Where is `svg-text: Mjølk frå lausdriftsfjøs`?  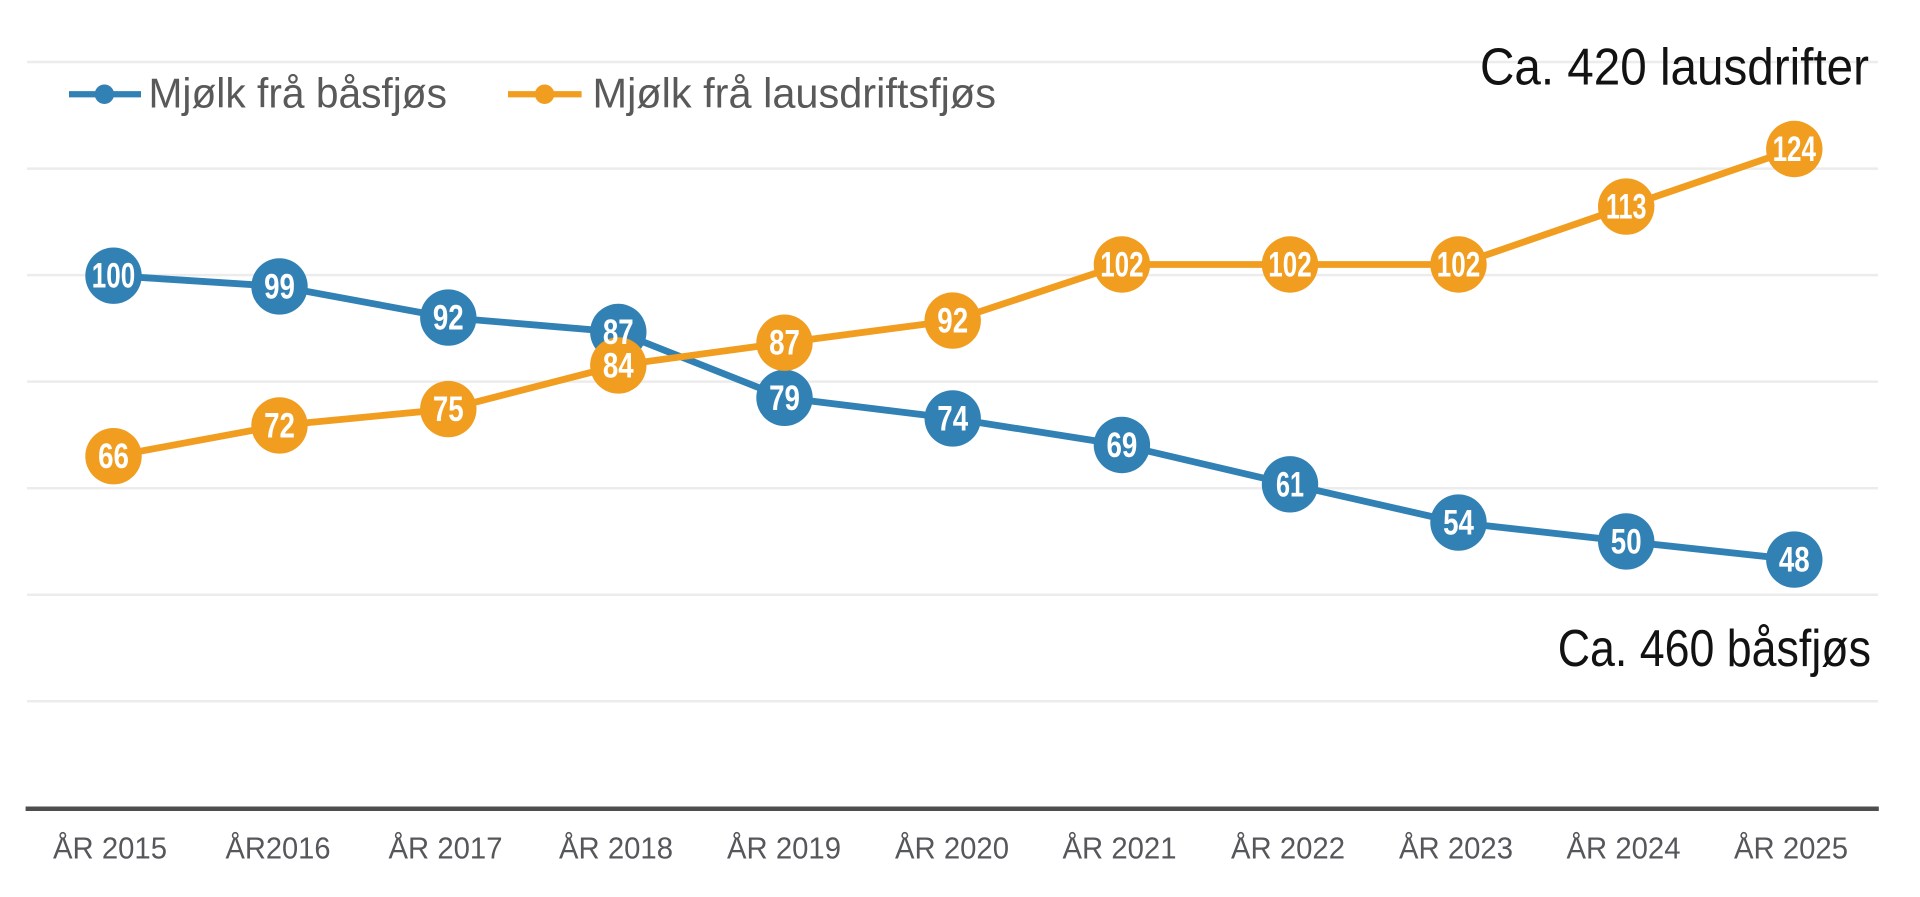 svg-text: Mjølk frå lausdriftsfjøs is located at coordinates (795, 93).